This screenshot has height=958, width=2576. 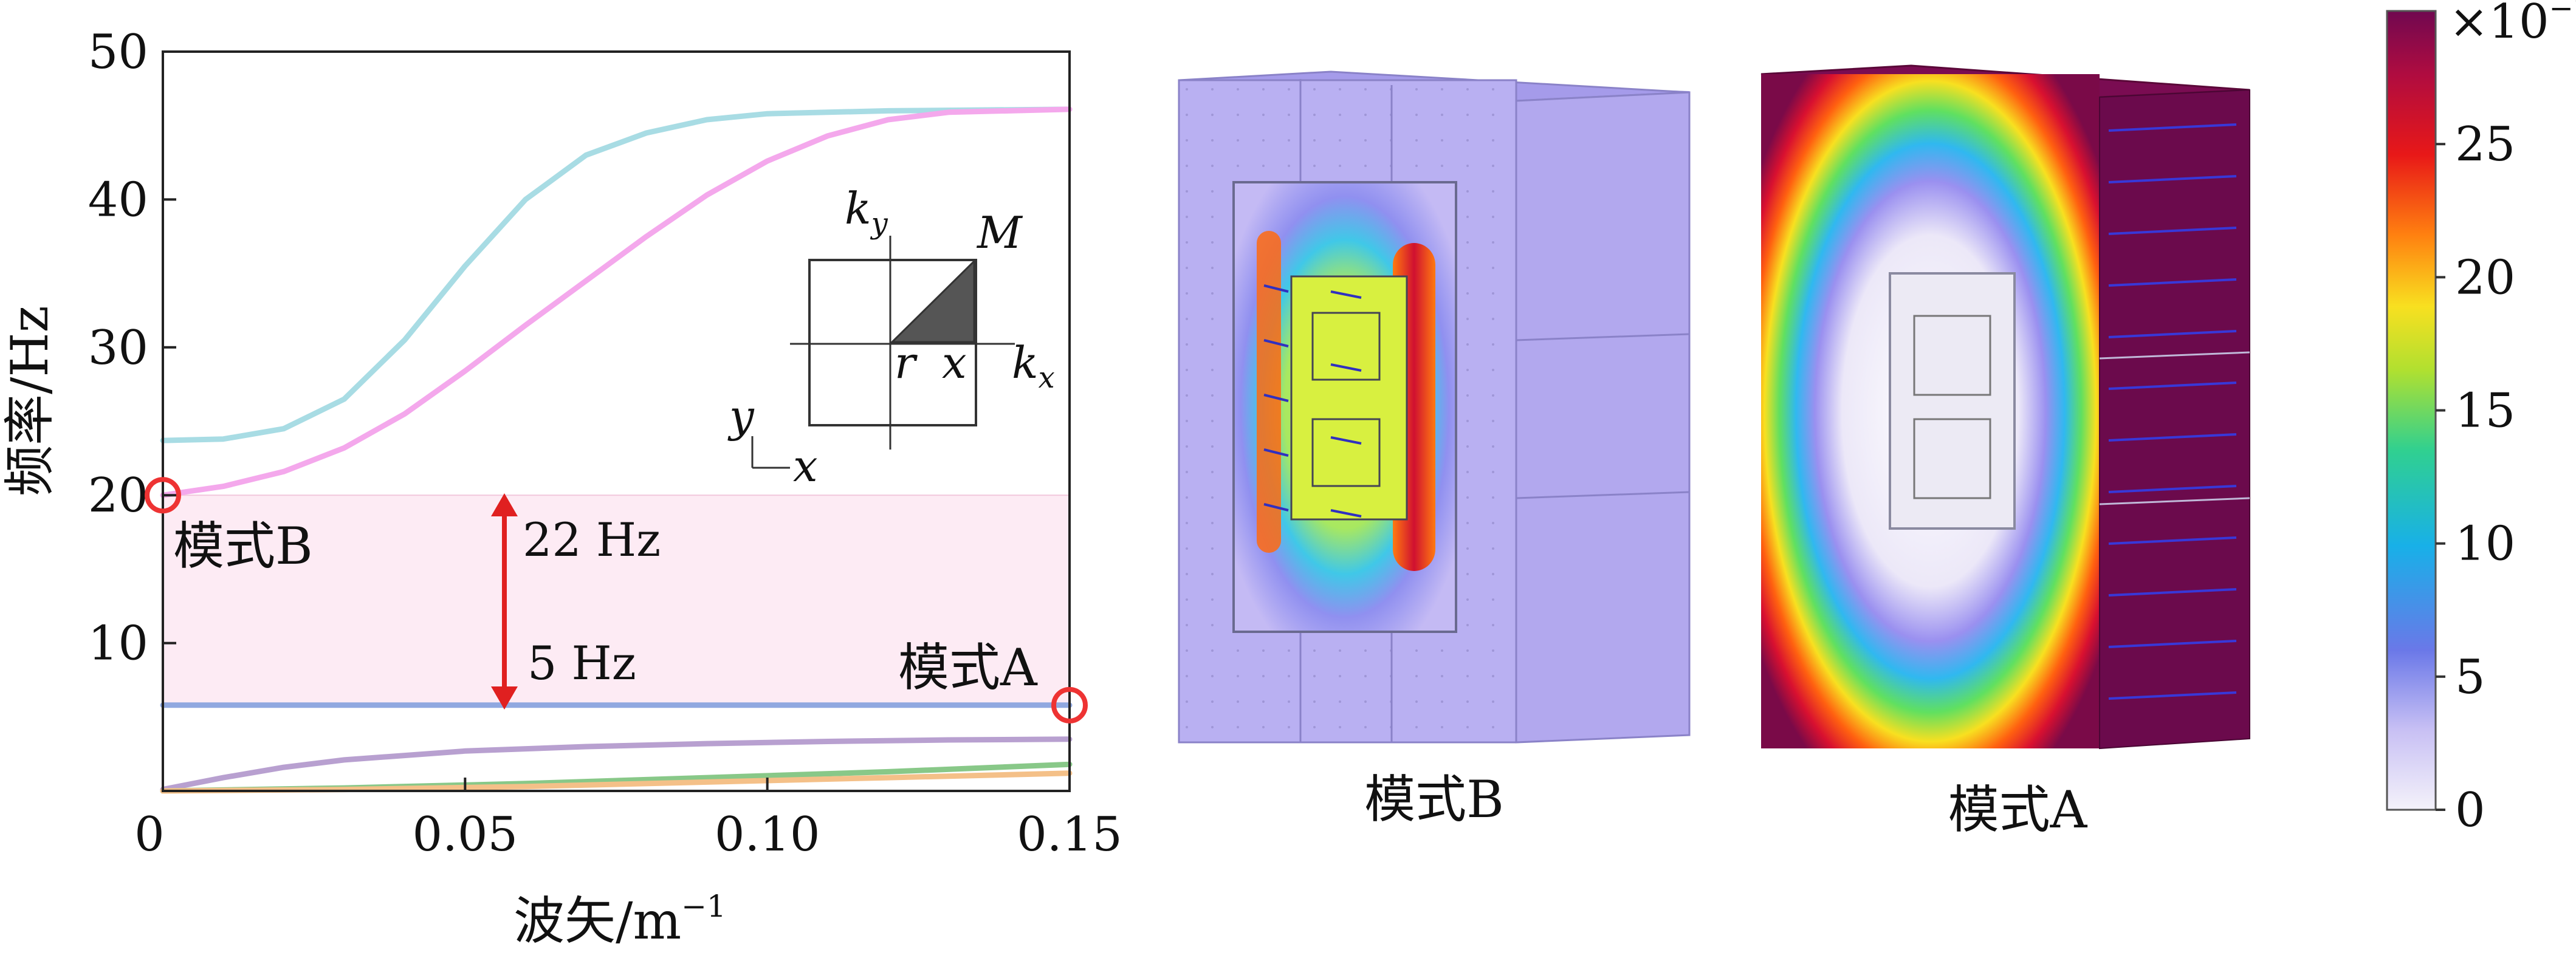 What do you see at coordinates (118, 200) in the screenshot?
I see `y-tick-label-3: 40` at bounding box center [118, 200].